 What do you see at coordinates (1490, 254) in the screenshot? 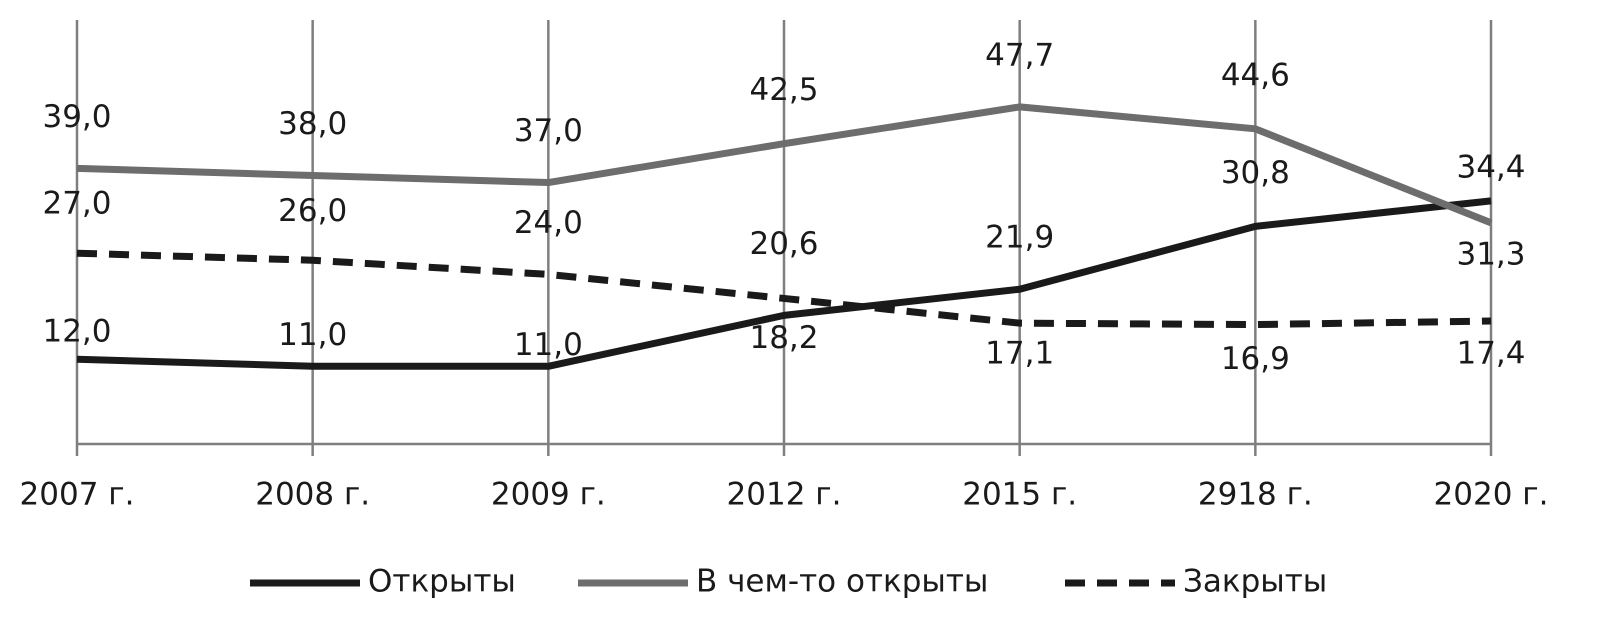
I see `data-label: 31,3` at bounding box center [1490, 254].